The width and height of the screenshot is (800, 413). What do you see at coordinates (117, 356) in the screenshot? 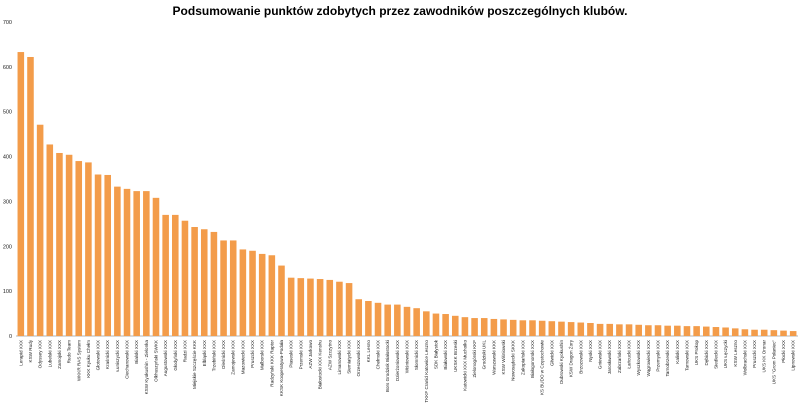
I see `x-tick-label: Łuniszycki XXX` at bounding box center [117, 356].